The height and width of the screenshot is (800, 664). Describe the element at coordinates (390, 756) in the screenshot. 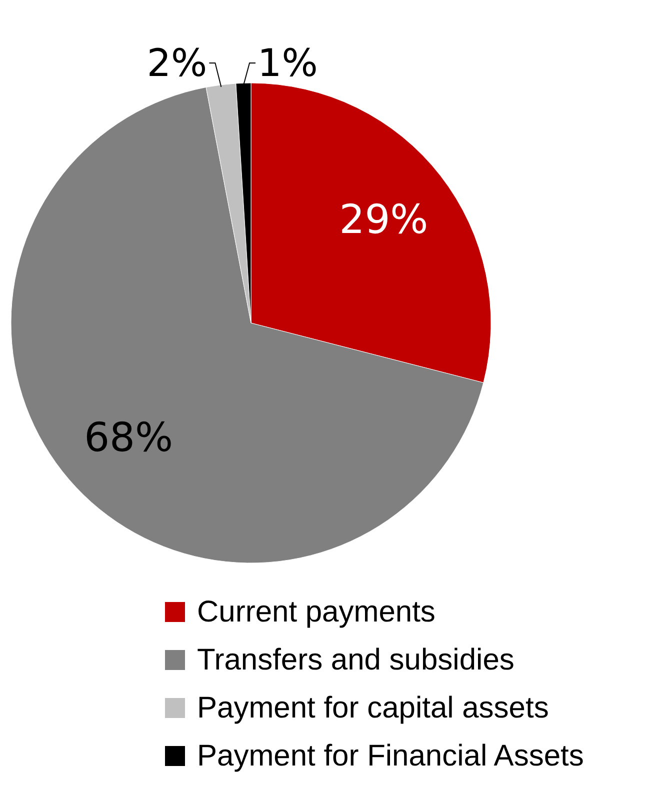

I see `legend-label: Payment for Financial Assets` at that location.